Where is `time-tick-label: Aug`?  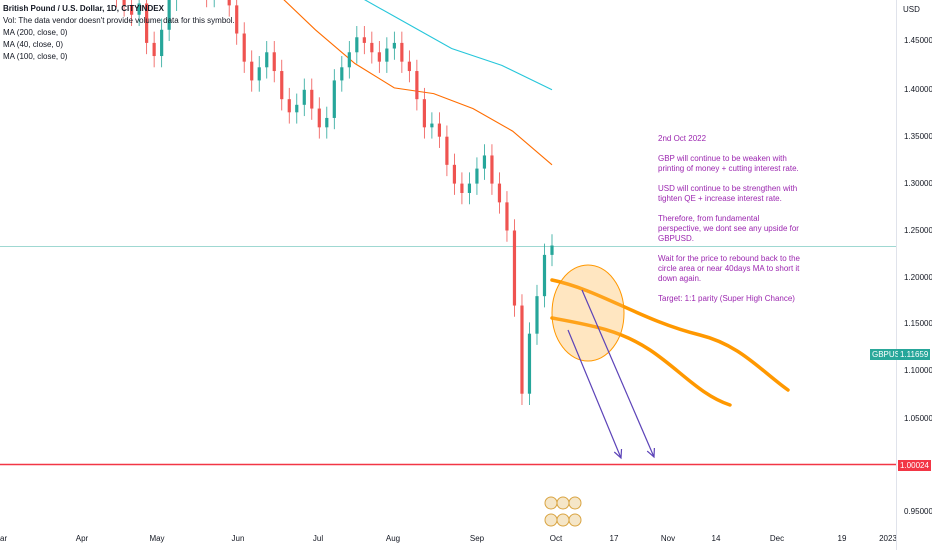
time-tick-label: Aug is located at coordinates (393, 538).